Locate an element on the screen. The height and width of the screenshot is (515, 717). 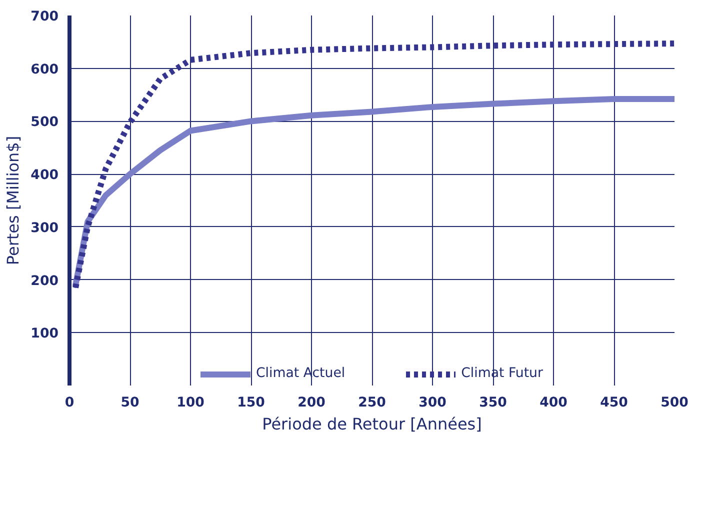
x-tick-label: 350 is located at coordinates (493, 403).